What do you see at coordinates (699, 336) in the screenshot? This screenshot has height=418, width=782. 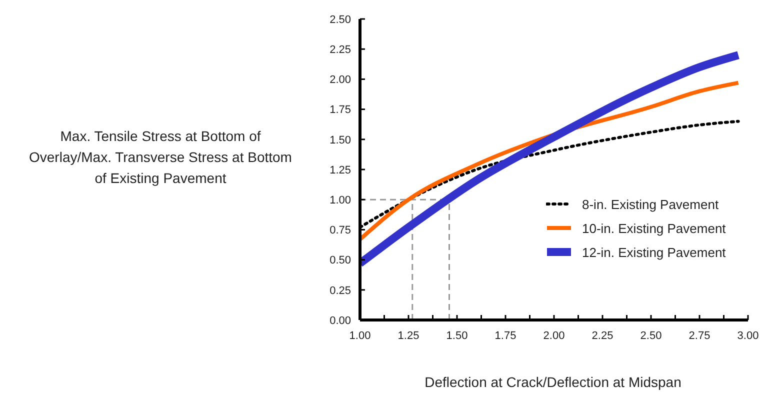 I see `x-tick-label: 2.75` at bounding box center [699, 336].